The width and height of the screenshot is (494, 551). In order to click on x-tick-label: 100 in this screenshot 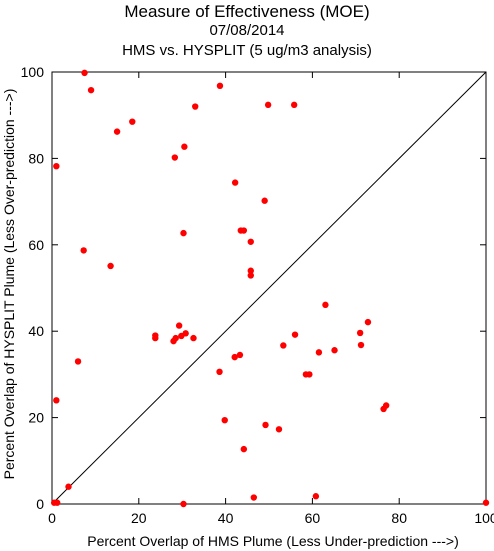, I will do `click(484, 518)`.